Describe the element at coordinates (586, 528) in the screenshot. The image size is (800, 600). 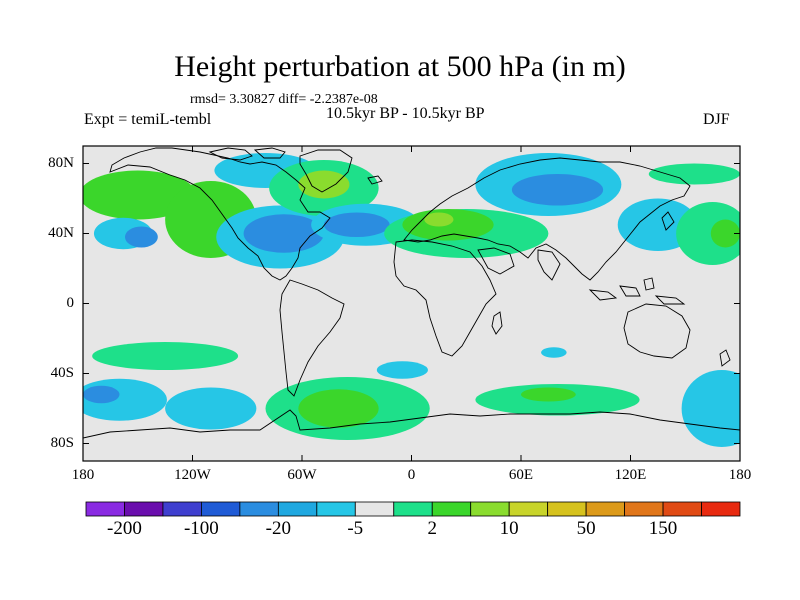
I see `colorbar-label-6: 50` at that location.